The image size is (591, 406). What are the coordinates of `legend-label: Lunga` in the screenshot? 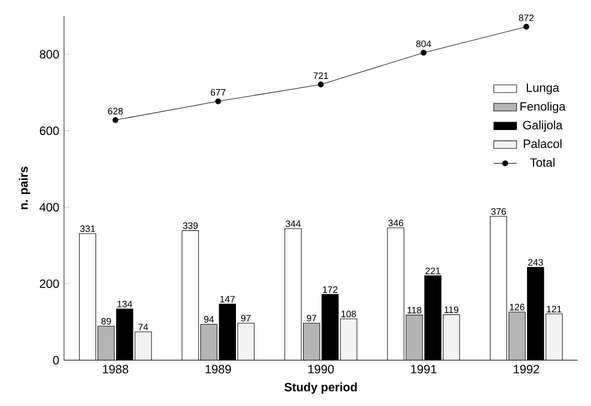 It's located at (543, 89).